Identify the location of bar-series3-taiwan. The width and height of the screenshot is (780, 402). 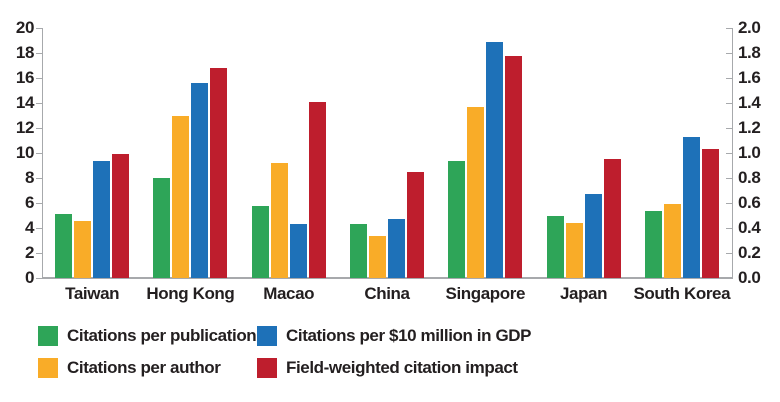
(121, 216).